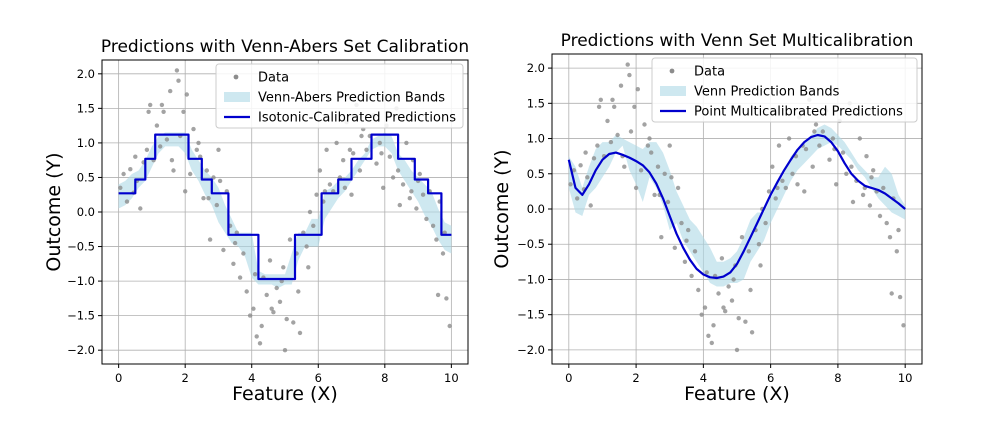  I want to click on legend-marker-data, so click(236, 77).